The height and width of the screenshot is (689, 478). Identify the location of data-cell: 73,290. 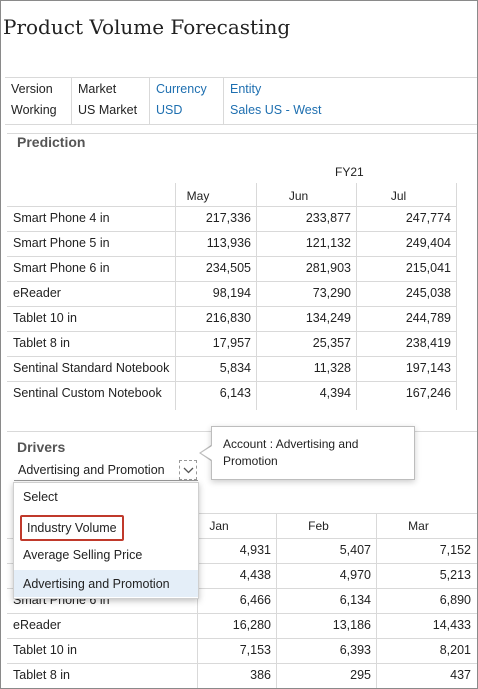
(331, 293).